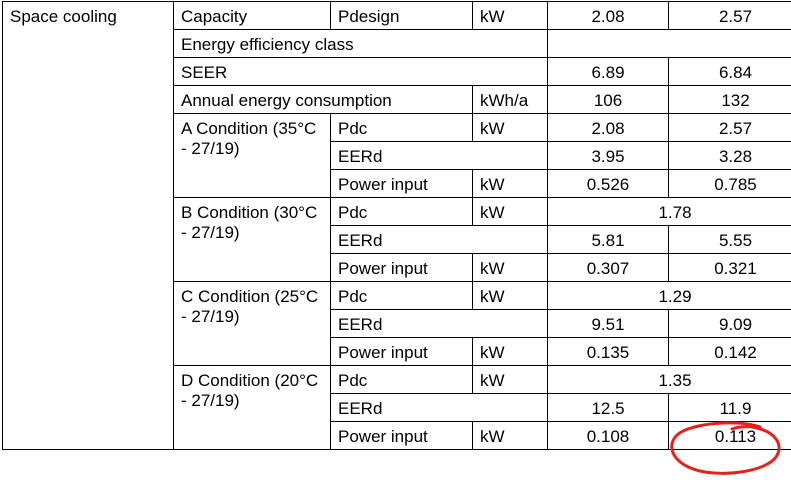  I want to click on value-cell: 0.307, so click(608, 267).